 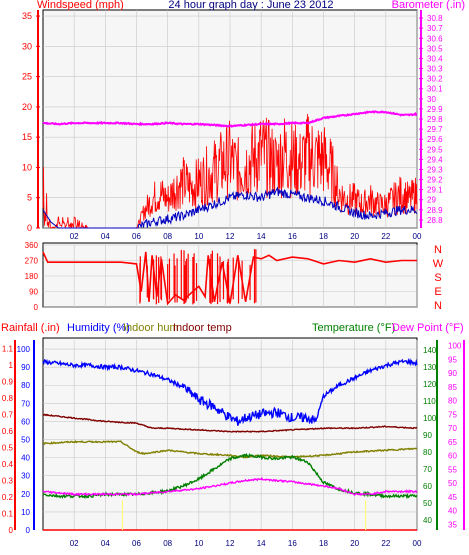 I want to click on temperature-tick: 60, so click(x=427, y=486).